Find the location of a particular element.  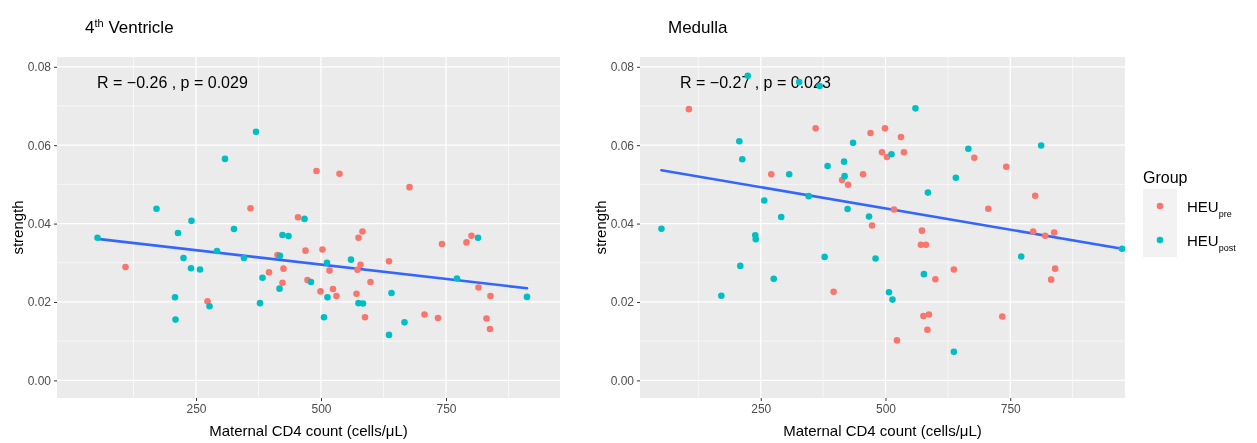

chart-title: 4$^{th}$ Ventricle is located at coordinates (129, 27).